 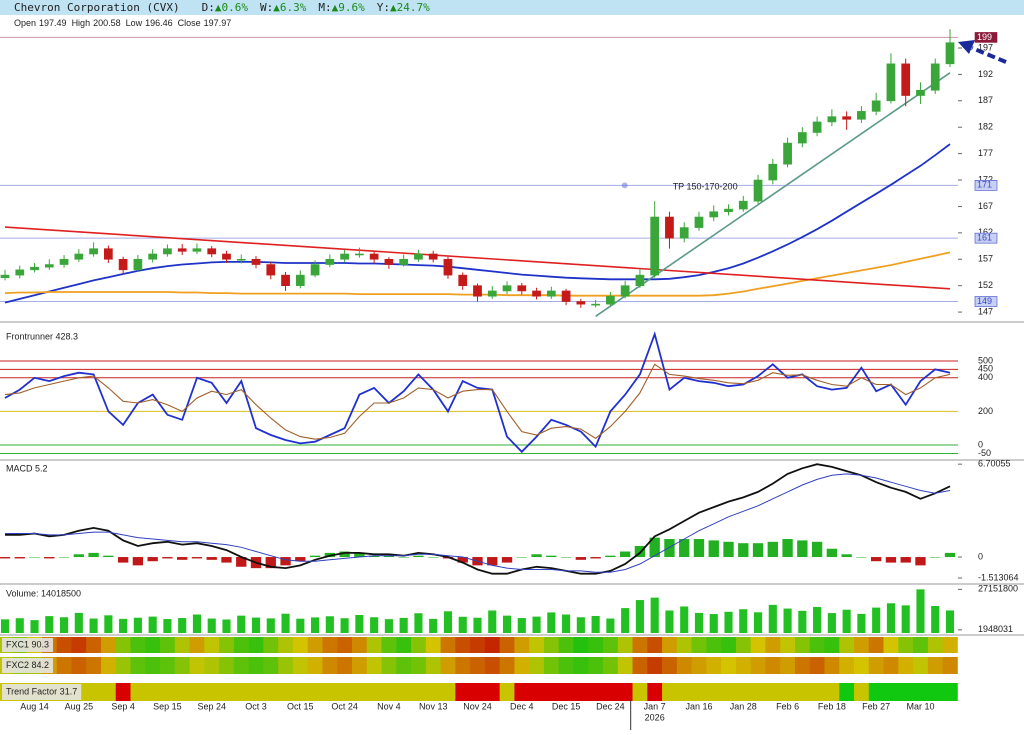 What do you see at coordinates (985, 285) in the screenshot?
I see `y-tick-label: 152` at bounding box center [985, 285].